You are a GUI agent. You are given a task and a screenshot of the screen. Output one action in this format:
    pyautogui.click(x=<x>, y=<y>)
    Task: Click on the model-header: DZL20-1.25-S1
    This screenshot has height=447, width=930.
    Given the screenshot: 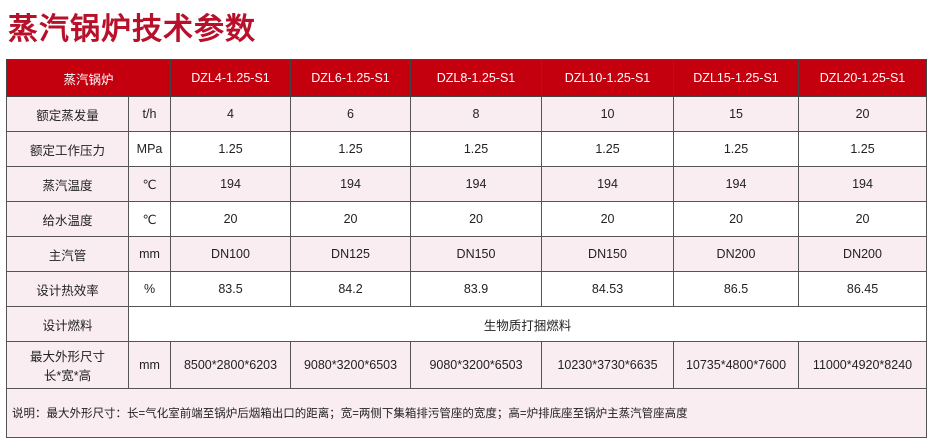 What is the action you would take?
    pyautogui.click(x=863, y=78)
    